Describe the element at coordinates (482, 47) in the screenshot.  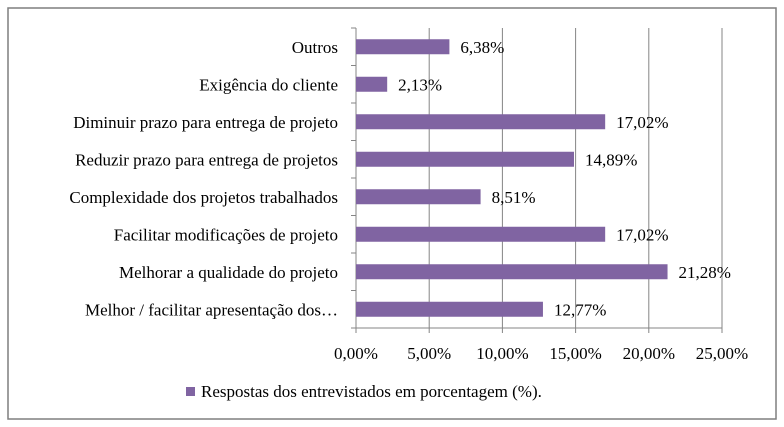
I see `data-label: 6,38%` at that location.